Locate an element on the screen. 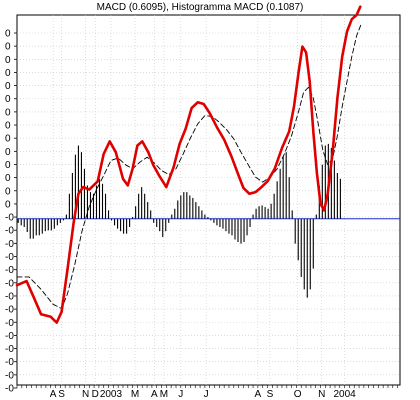 This screenshot has width=420, height=400. chart-title: MACD (0.6095), Histogramma MACD (0.1087) is located at coordinates (200, 7).